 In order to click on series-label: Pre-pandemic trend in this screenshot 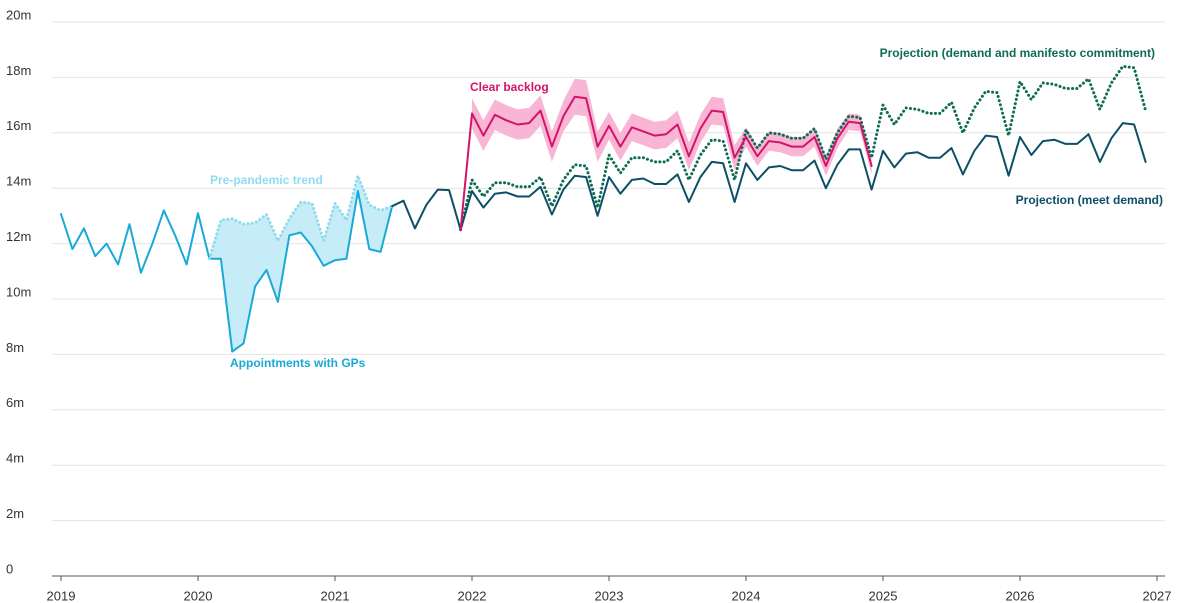, I will do `click(266, 180)`.